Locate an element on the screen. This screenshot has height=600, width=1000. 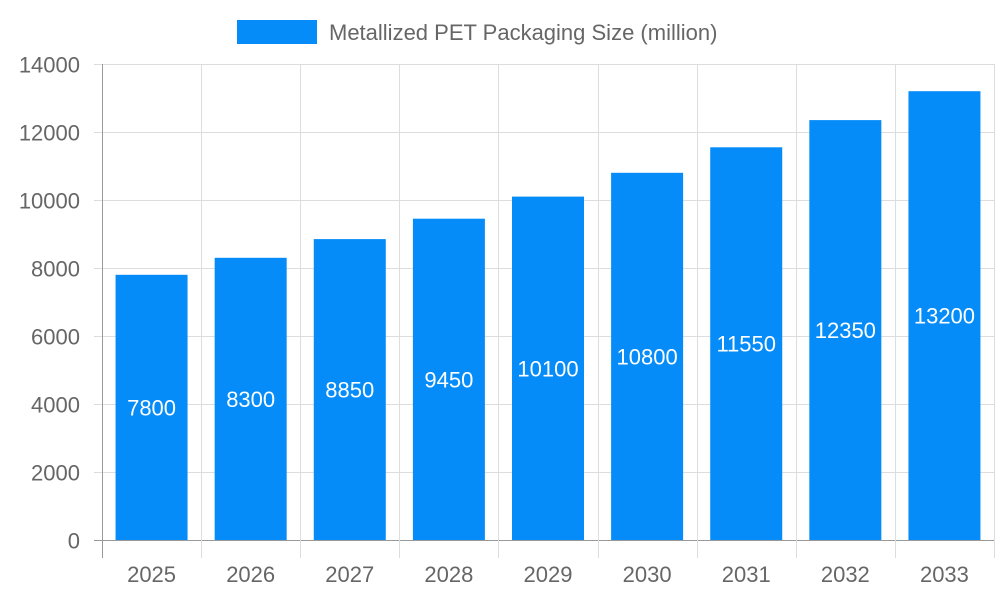
y-tick-label: 14000 is located at coordinates (49, 65).